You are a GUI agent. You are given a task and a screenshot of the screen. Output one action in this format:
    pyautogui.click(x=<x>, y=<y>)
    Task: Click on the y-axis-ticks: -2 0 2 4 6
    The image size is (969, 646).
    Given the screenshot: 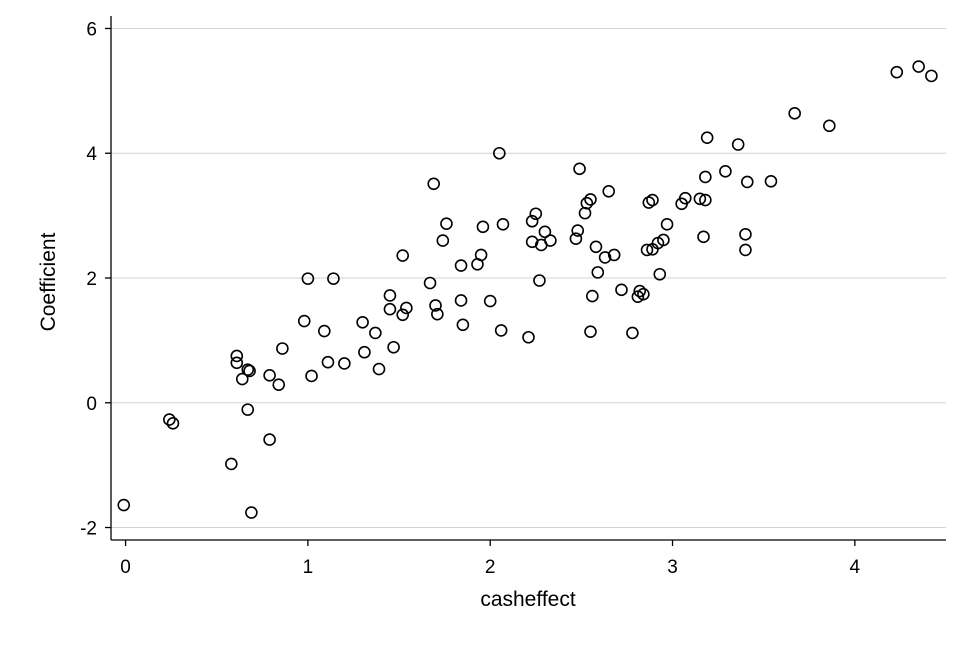 What is the action you would take?
    pyautogui.click(x=95, y=279)
    